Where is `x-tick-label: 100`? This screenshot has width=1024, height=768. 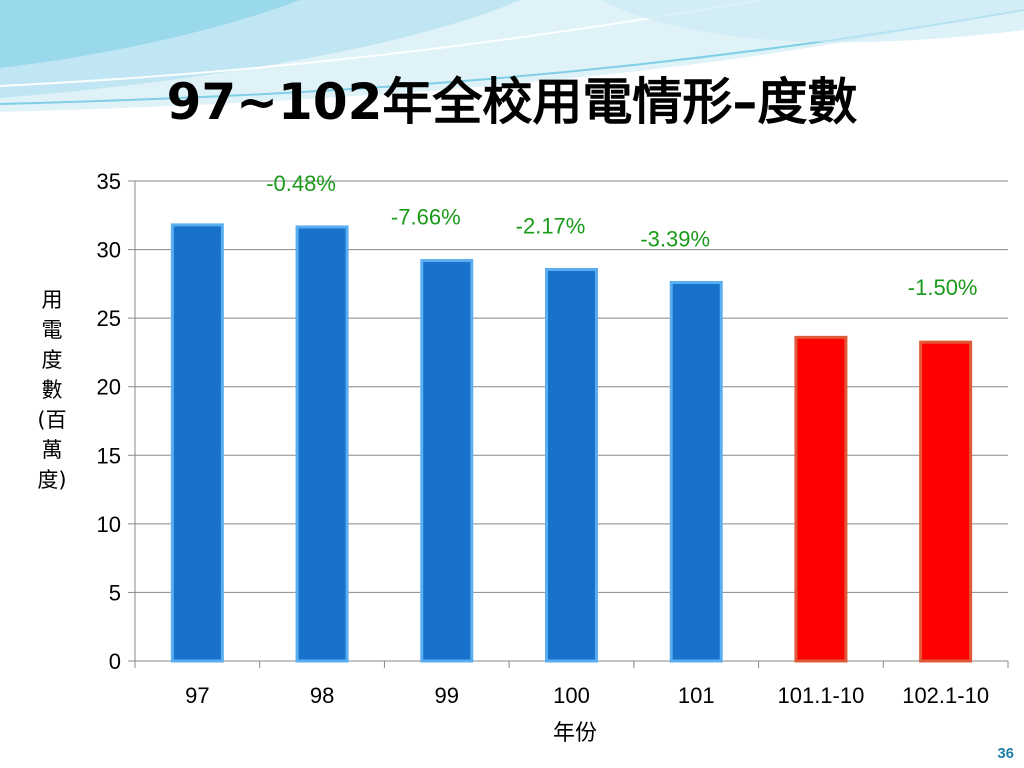
x-tick-label: 100 is located at coordinates (571, 695).